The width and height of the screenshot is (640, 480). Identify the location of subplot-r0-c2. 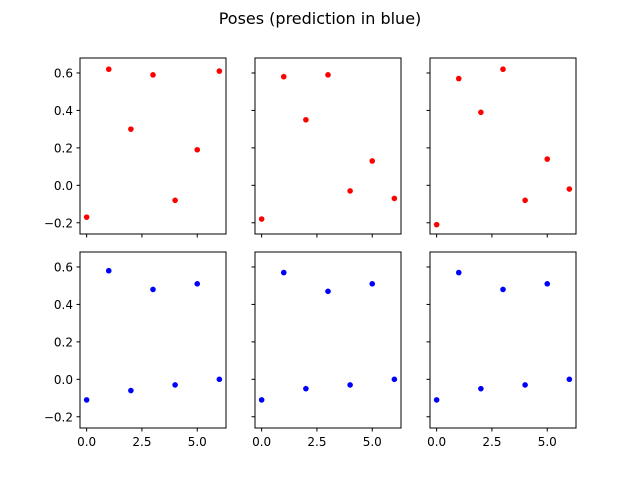
(502, 148).